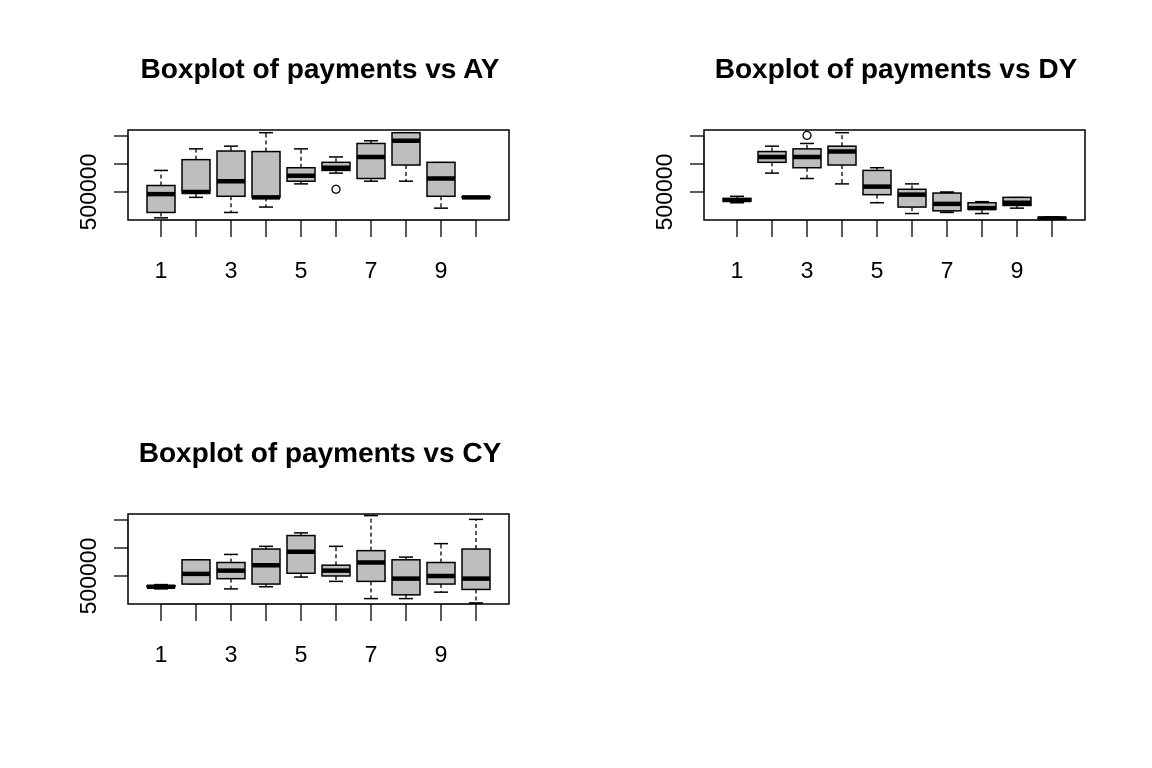 Image resolution: width=1152 pixels, height=768 pixels. I want to click on panel-ay: Boxplot of payments vs AY 1 3 5 7 9 500000, so click(292, 168).